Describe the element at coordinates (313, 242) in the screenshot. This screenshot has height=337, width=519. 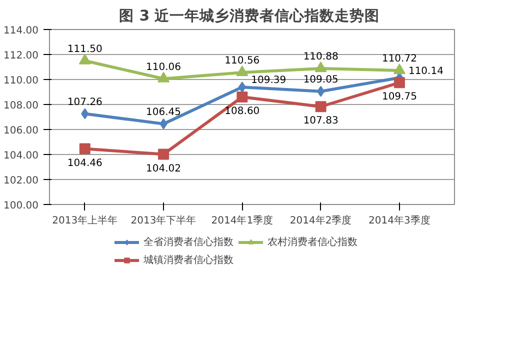
I see `legend-label: 农村消费者信心指数` at that location.